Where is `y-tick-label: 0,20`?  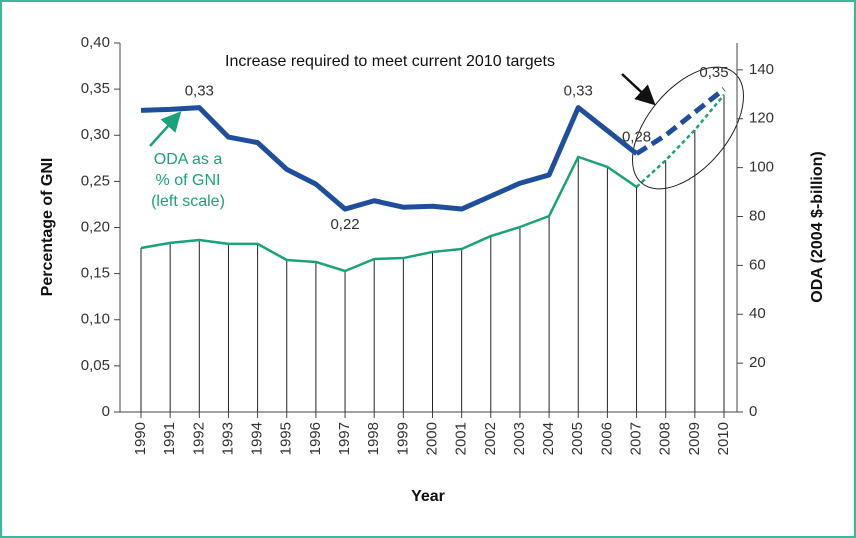
y-tick-label: 0,20 is located at coordinates (95, 226).